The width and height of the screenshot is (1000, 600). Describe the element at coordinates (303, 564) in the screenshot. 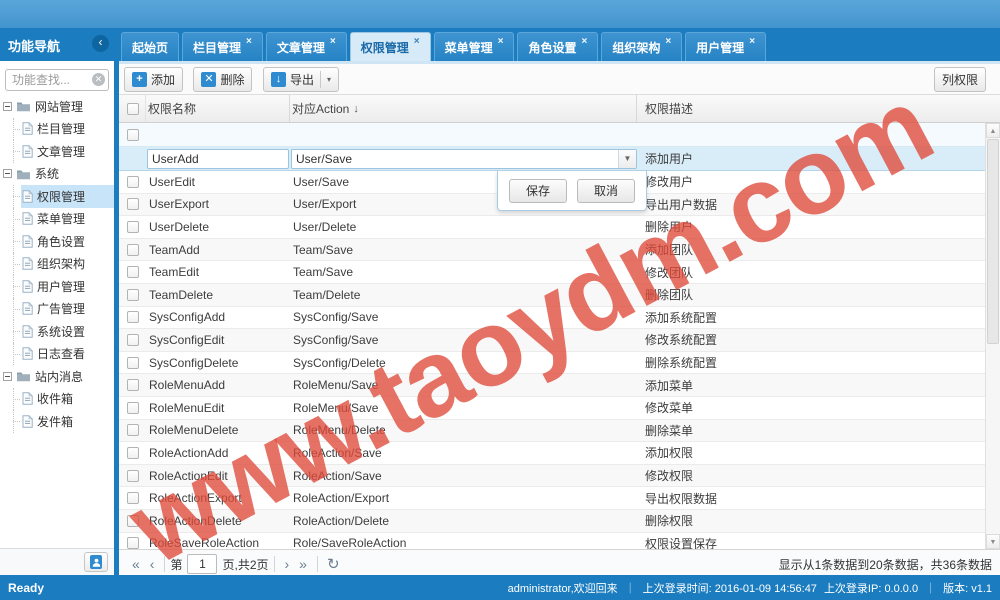

I see `last-page-button: »` at that location.